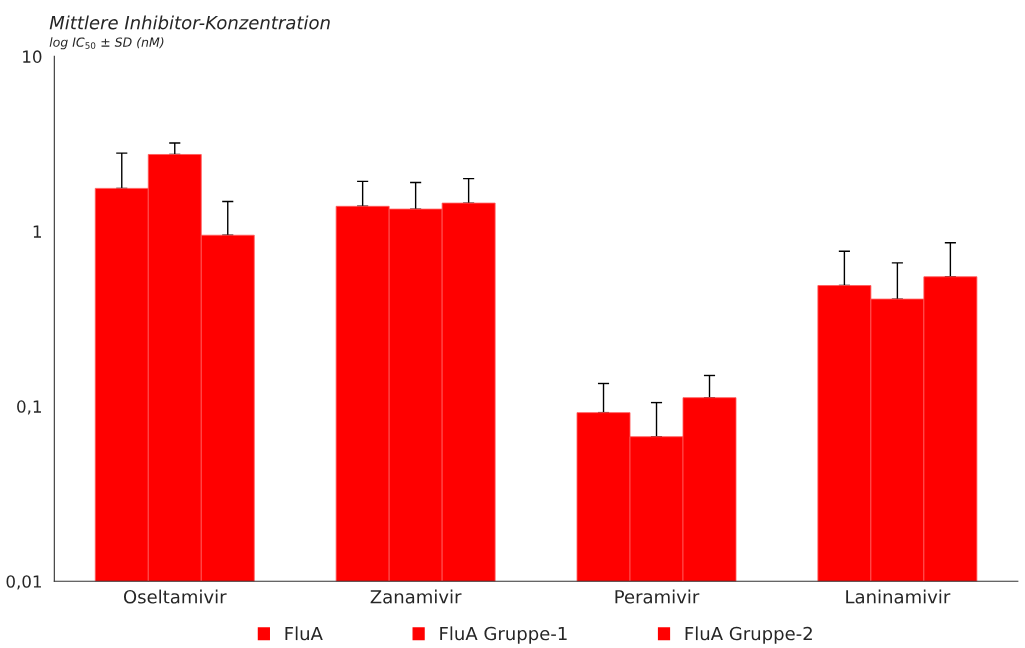  Describe the element at coordinates (503, 635) in the screenshot. I see `legend-label: FluA Gruppe-1` at that location.